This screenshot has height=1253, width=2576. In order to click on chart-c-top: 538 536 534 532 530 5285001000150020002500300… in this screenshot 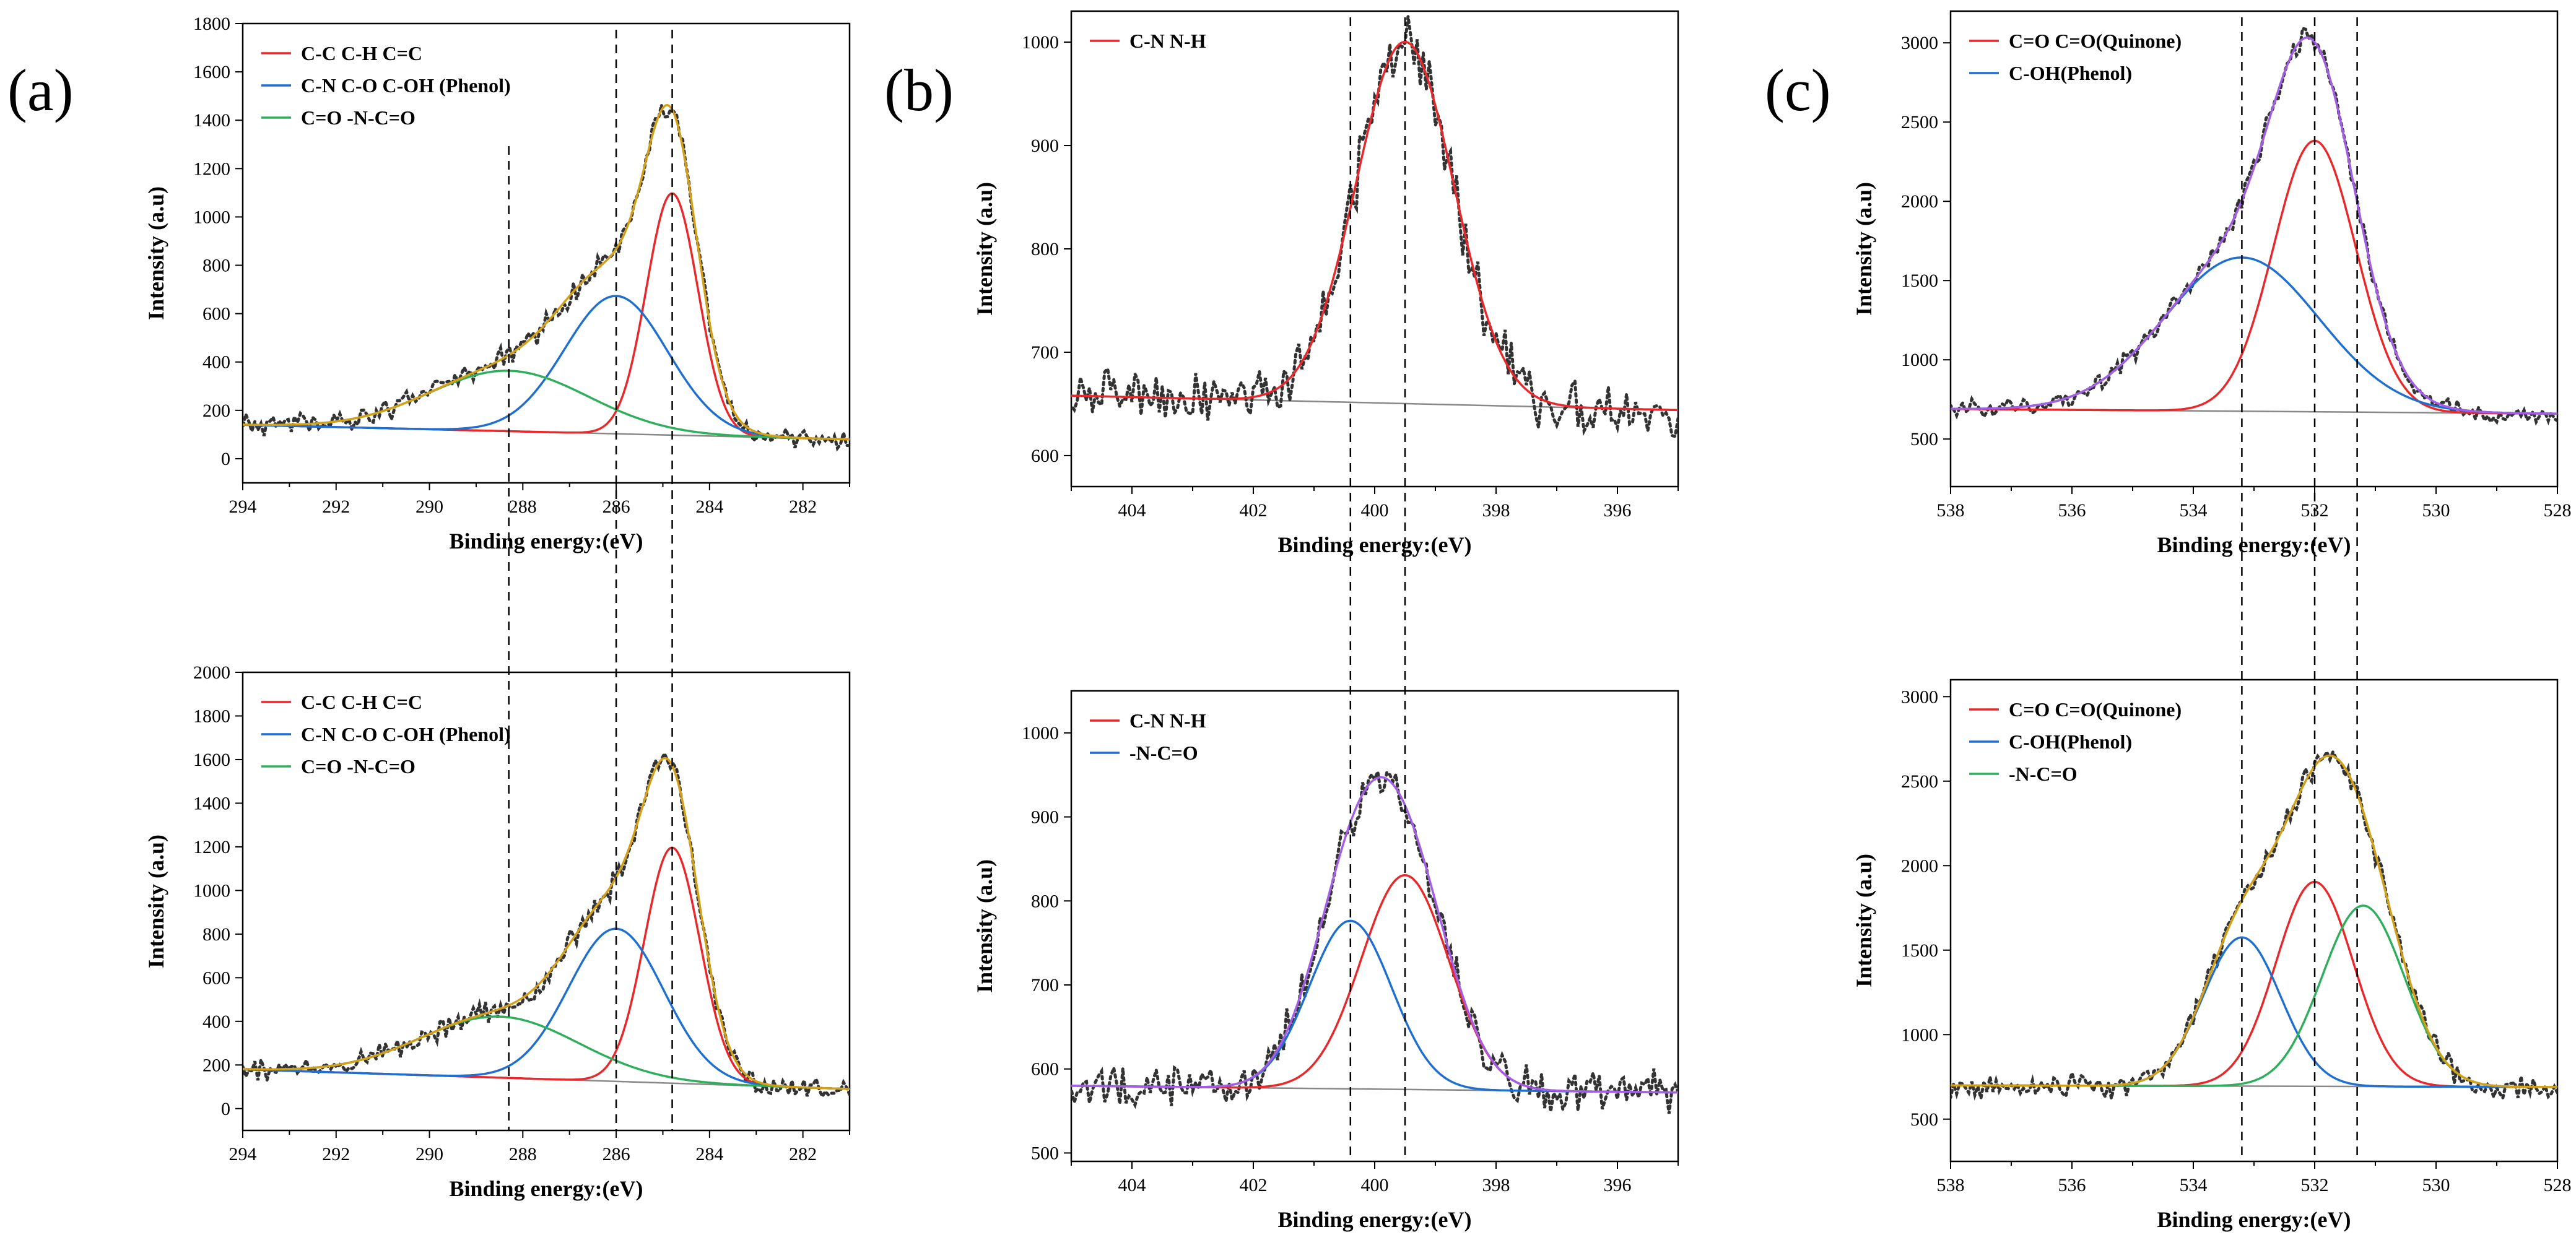, I will do `click(2212, 283)`.